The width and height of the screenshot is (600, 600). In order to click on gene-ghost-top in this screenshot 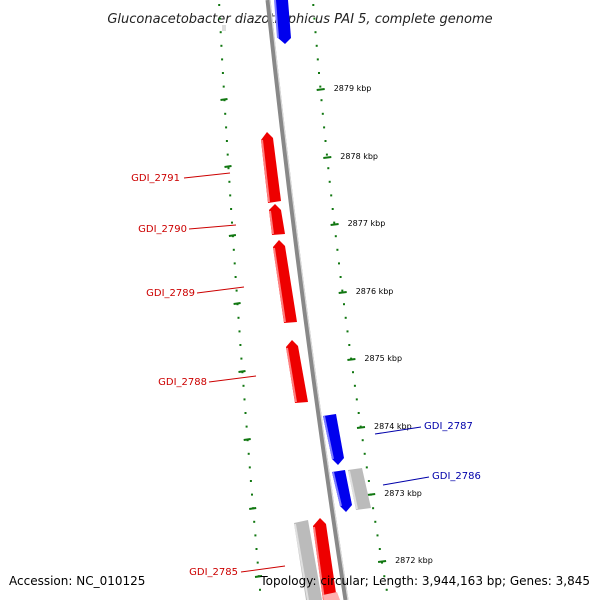, I will do `click(224, 28)`.